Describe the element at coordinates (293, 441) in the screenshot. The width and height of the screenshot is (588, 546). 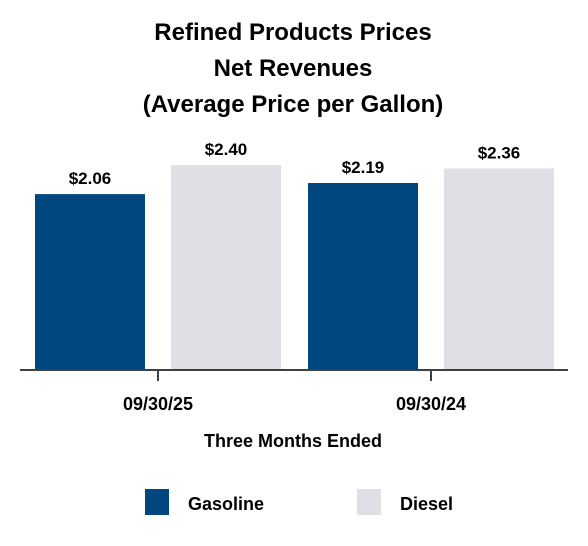
I see `x-axis-label: Three Months Ended` at that location.